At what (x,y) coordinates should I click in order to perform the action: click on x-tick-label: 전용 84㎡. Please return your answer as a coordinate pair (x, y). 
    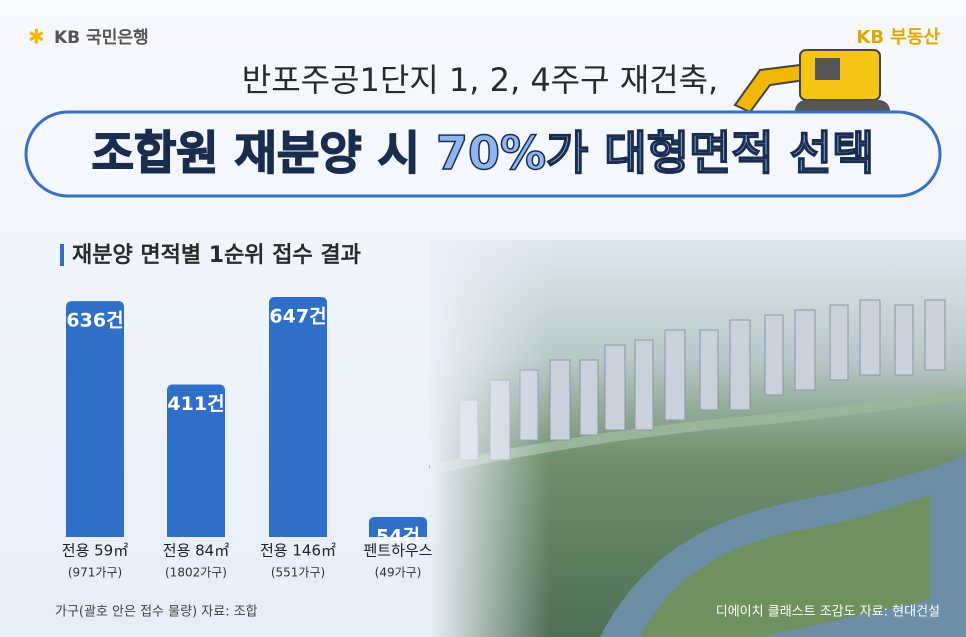
    Looking at the image, I should click on (196, 551).